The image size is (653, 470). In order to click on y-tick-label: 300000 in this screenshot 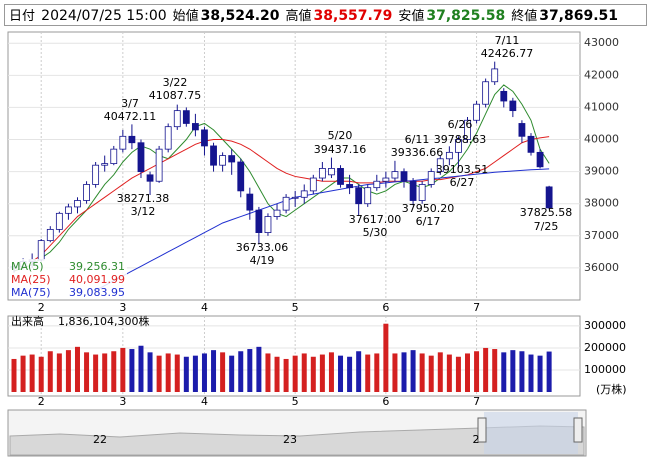, I will do `click(605, 325)`.